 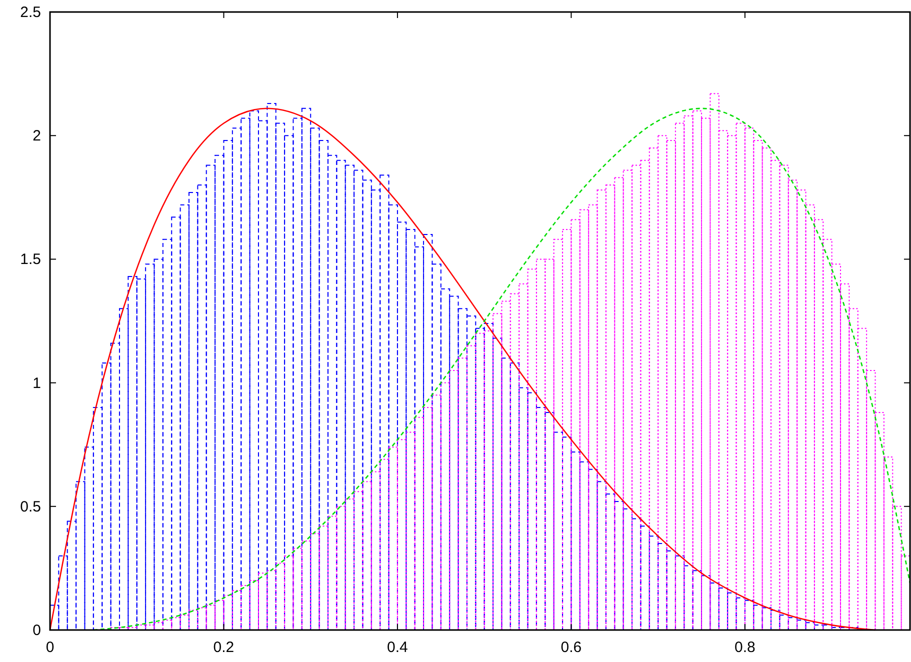 What do you see at coordinates (571, 647) in the screenshot?
I see `x-tick-label: 0.6` at bounding box center [571, 647].